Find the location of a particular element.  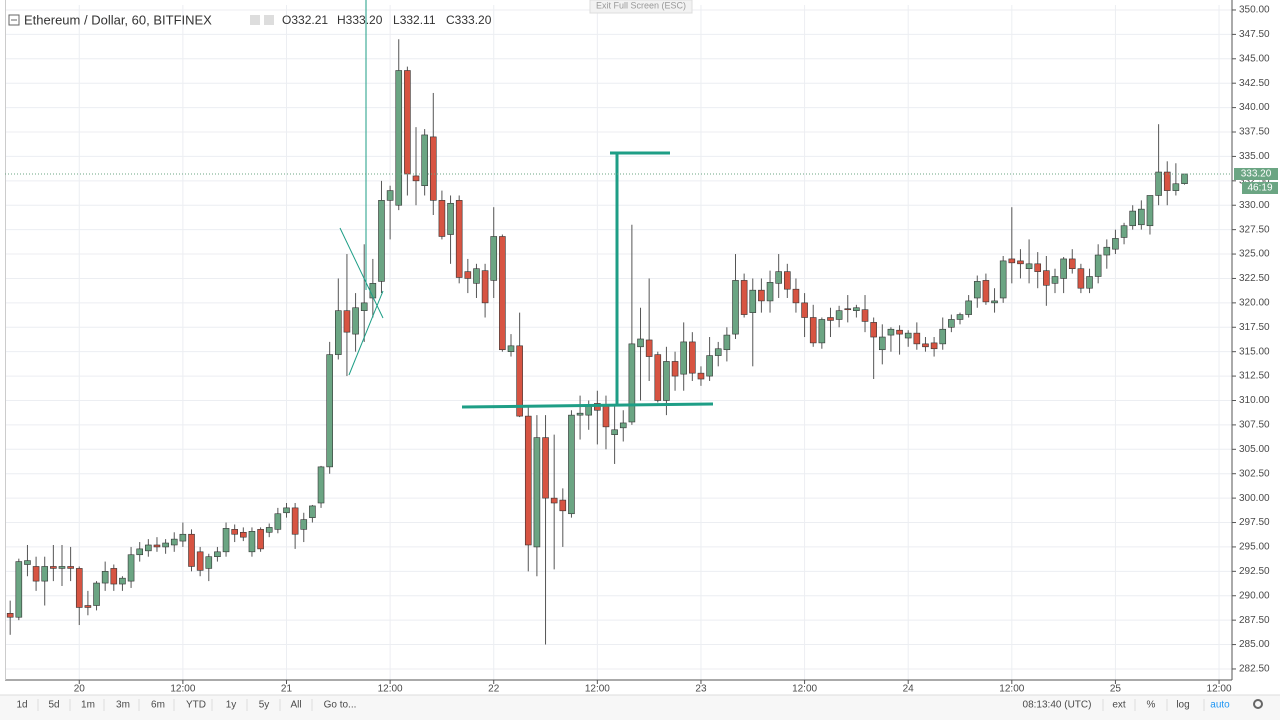

y-tick-label: 285.00 is located at coordinates (1254, 644).